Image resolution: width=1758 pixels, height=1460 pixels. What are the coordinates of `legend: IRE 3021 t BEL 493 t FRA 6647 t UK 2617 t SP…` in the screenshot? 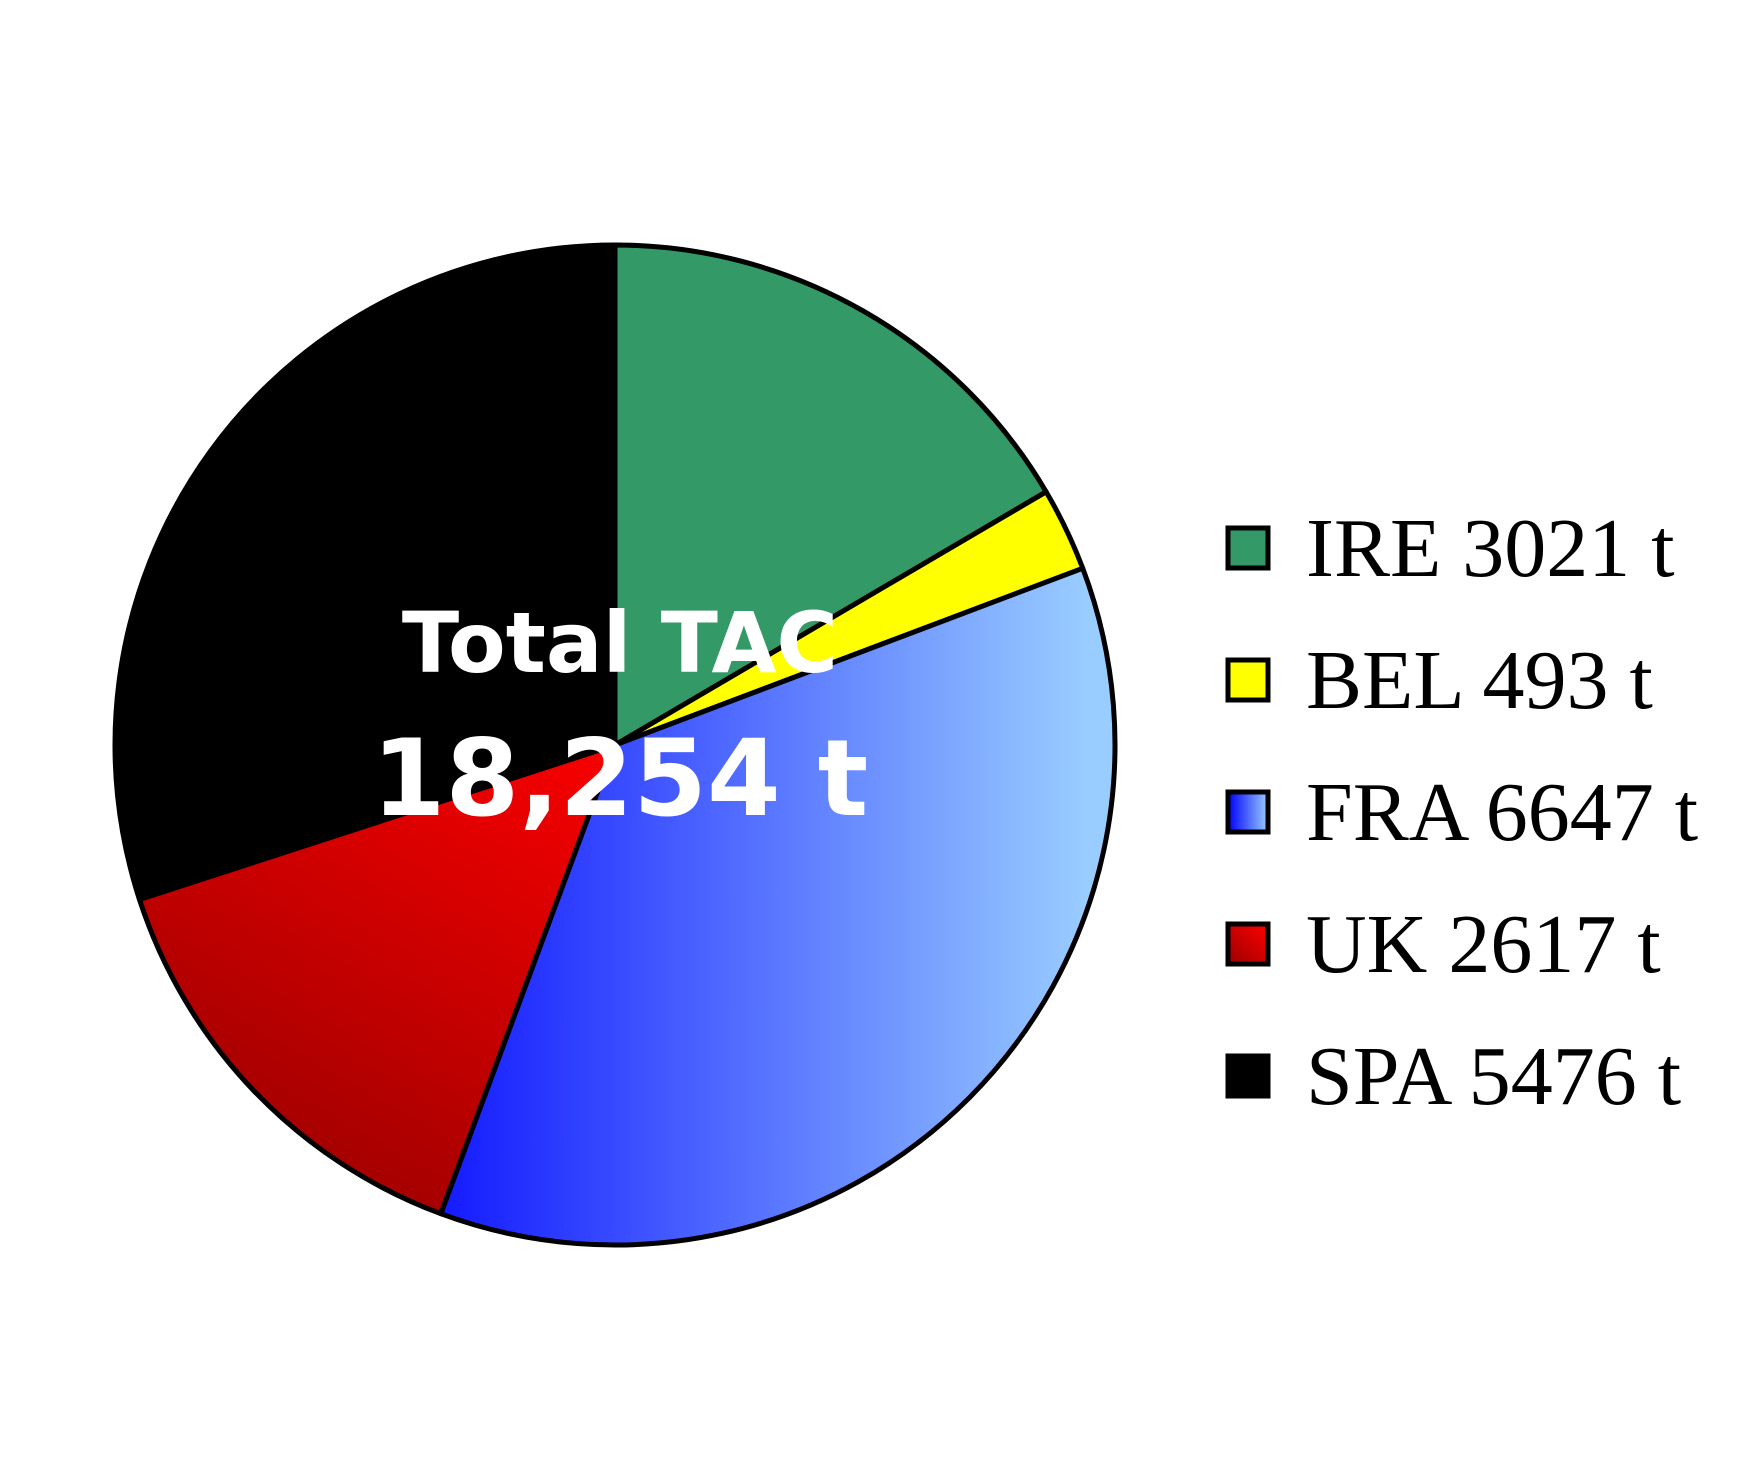 It's located at (1461, 812).